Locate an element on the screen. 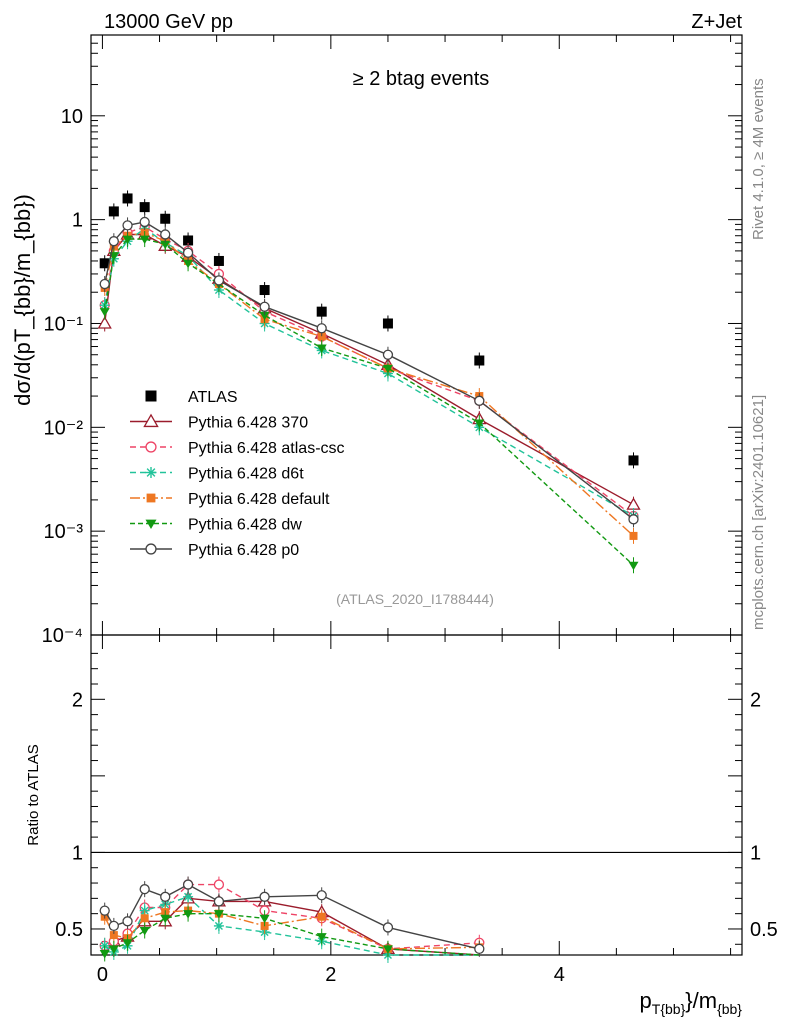  main-y-tick-label: 10⁻³ is located at coordinates (64, 532).